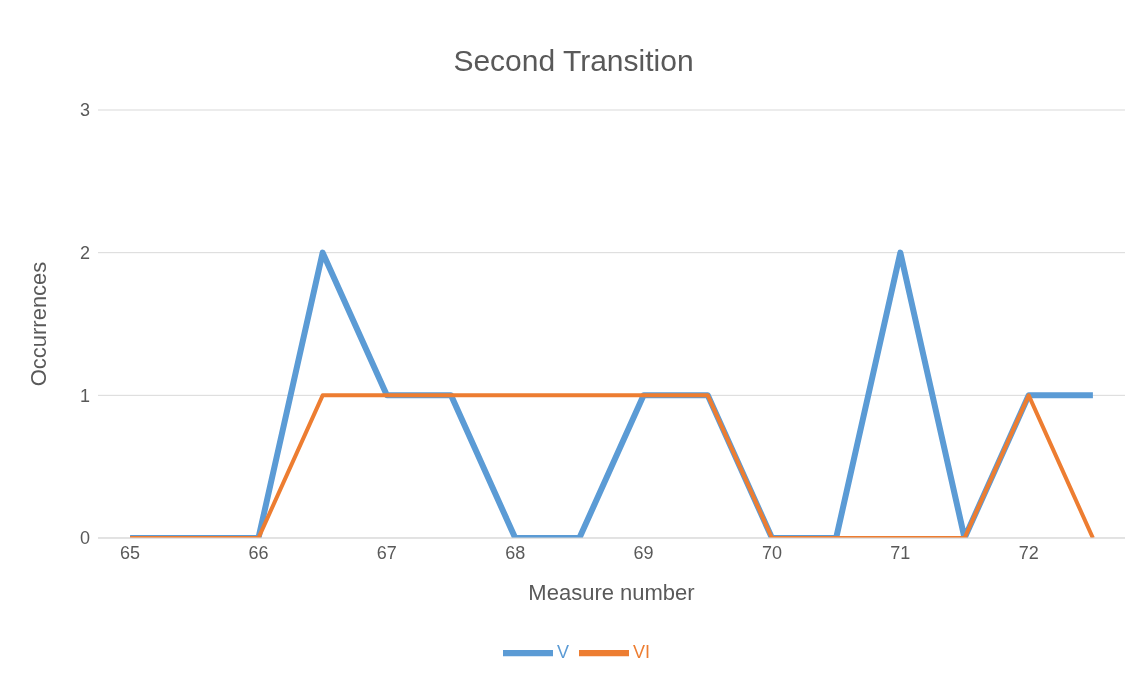 The image size is (1147, 696). Describe the element at coordinates (84, 253) in the screenshot. I see `y-tick-label: 2` at that location.